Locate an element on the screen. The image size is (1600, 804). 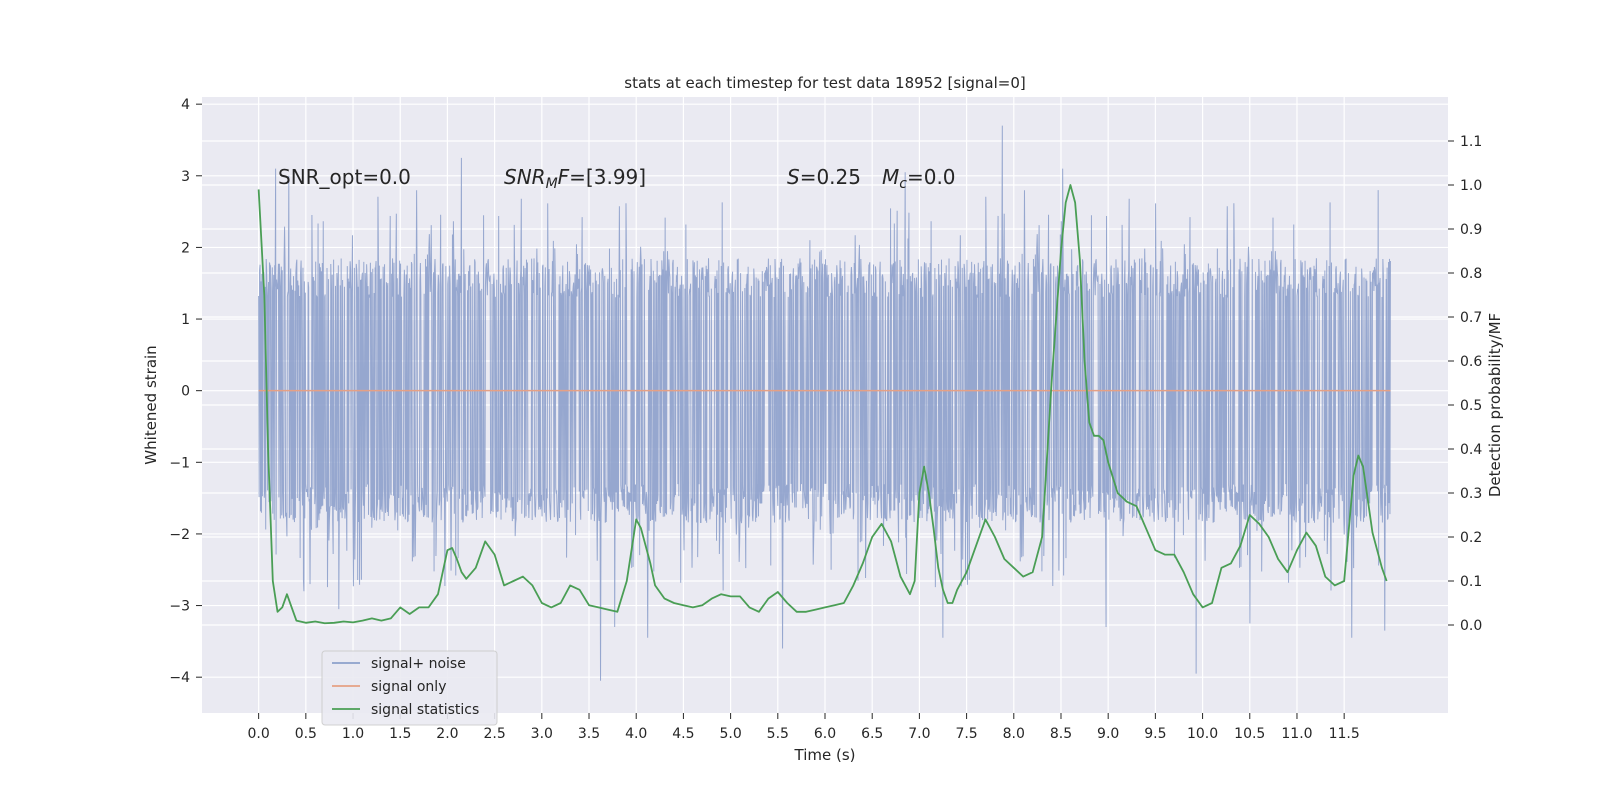
x-tick-label-21: 10.5 is located at coordinates (1249, 734).